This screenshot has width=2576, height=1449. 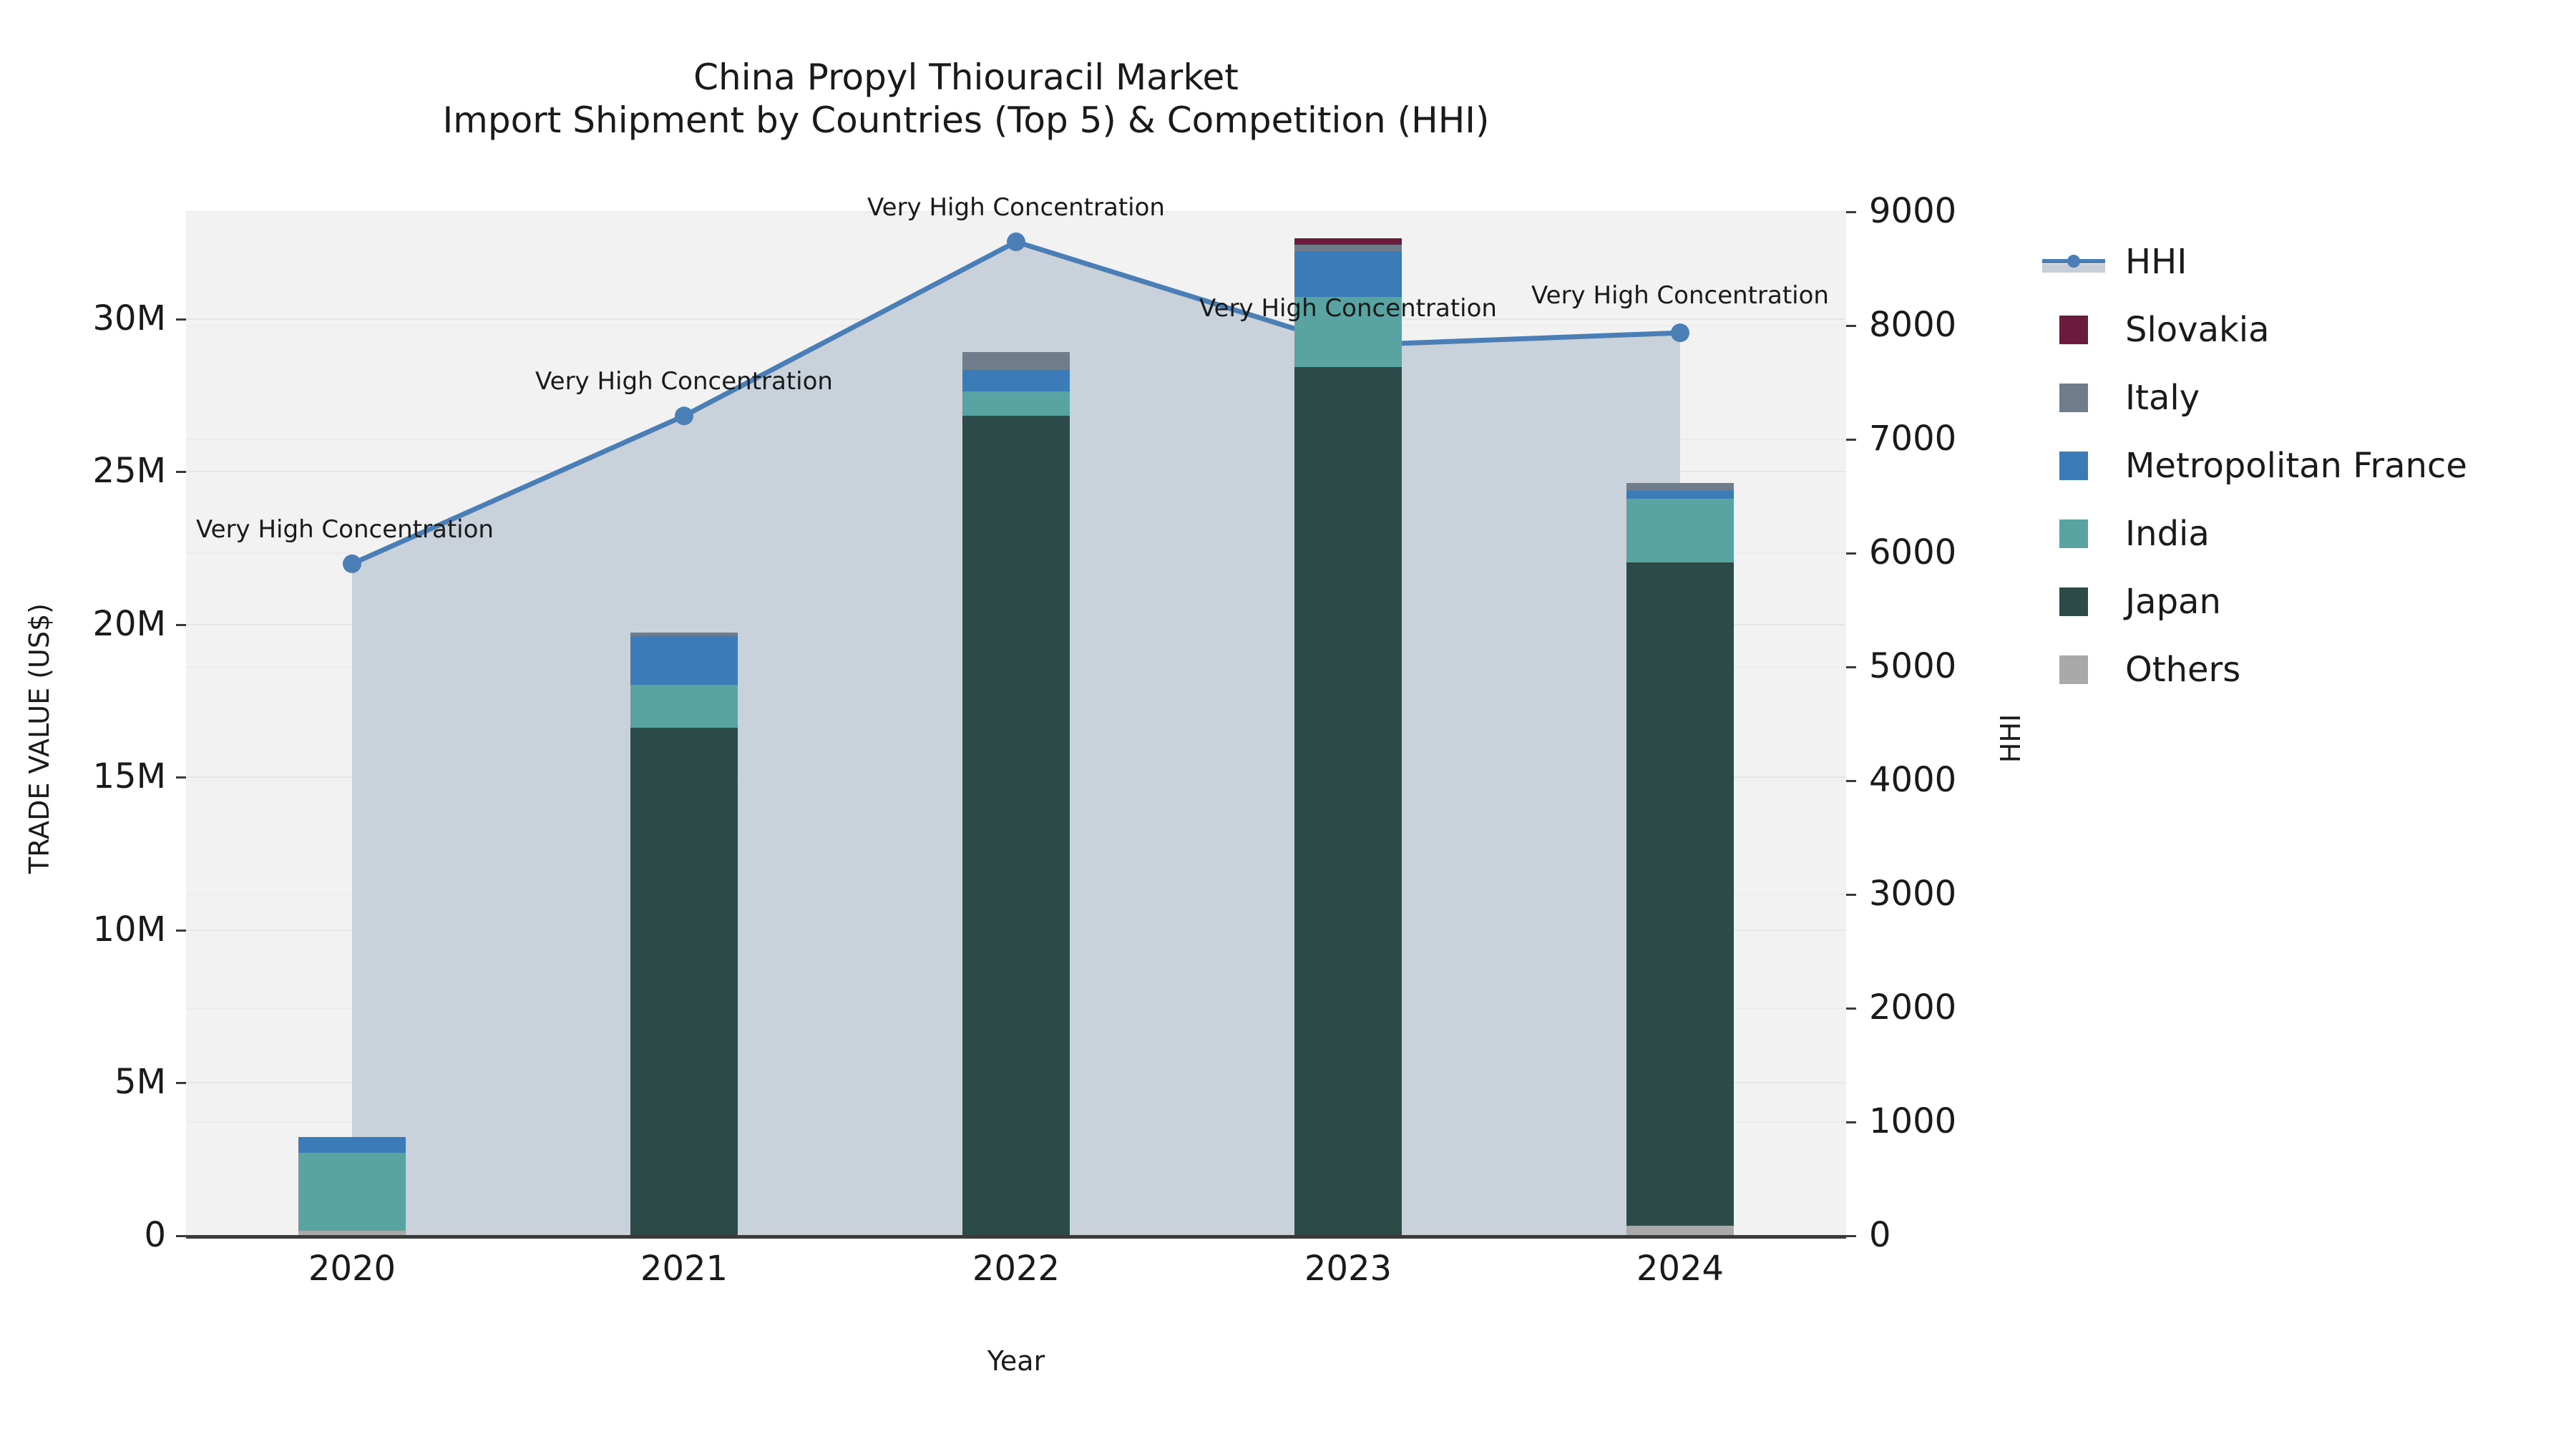 I want to click on bar-group-2020, so click(x=352, y=1186).